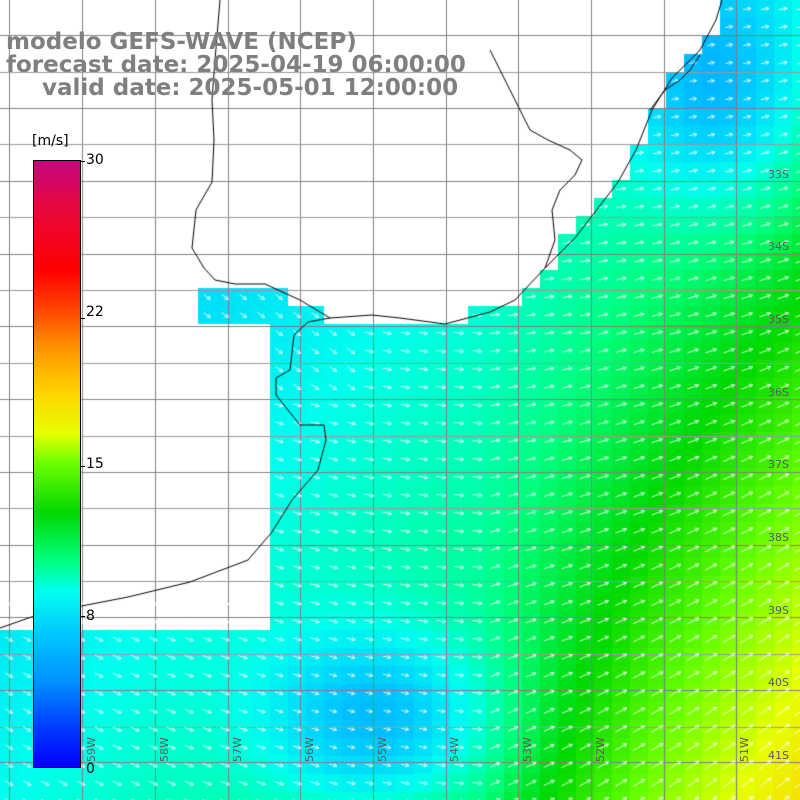 This screenshot has width=800, height=800. I want to click on title-model: modelo GEFS-WAVE (NCEP), so click(181, 42).